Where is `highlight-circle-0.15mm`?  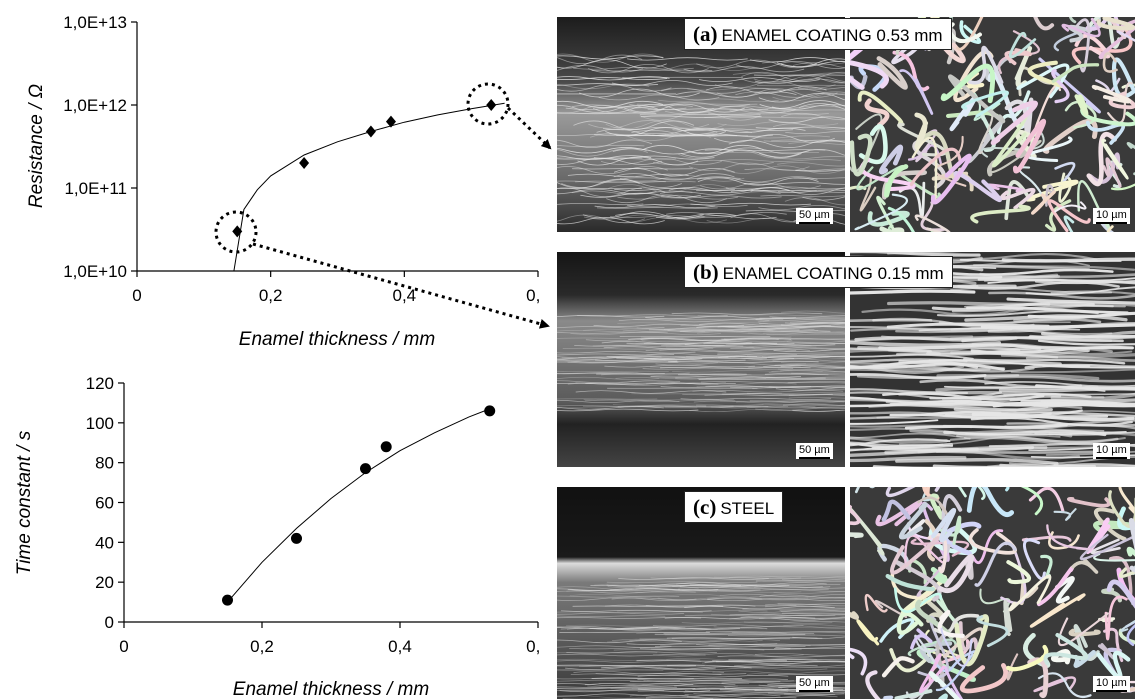
highlight-circle-0.15mm is located at coordinates (236, 232).